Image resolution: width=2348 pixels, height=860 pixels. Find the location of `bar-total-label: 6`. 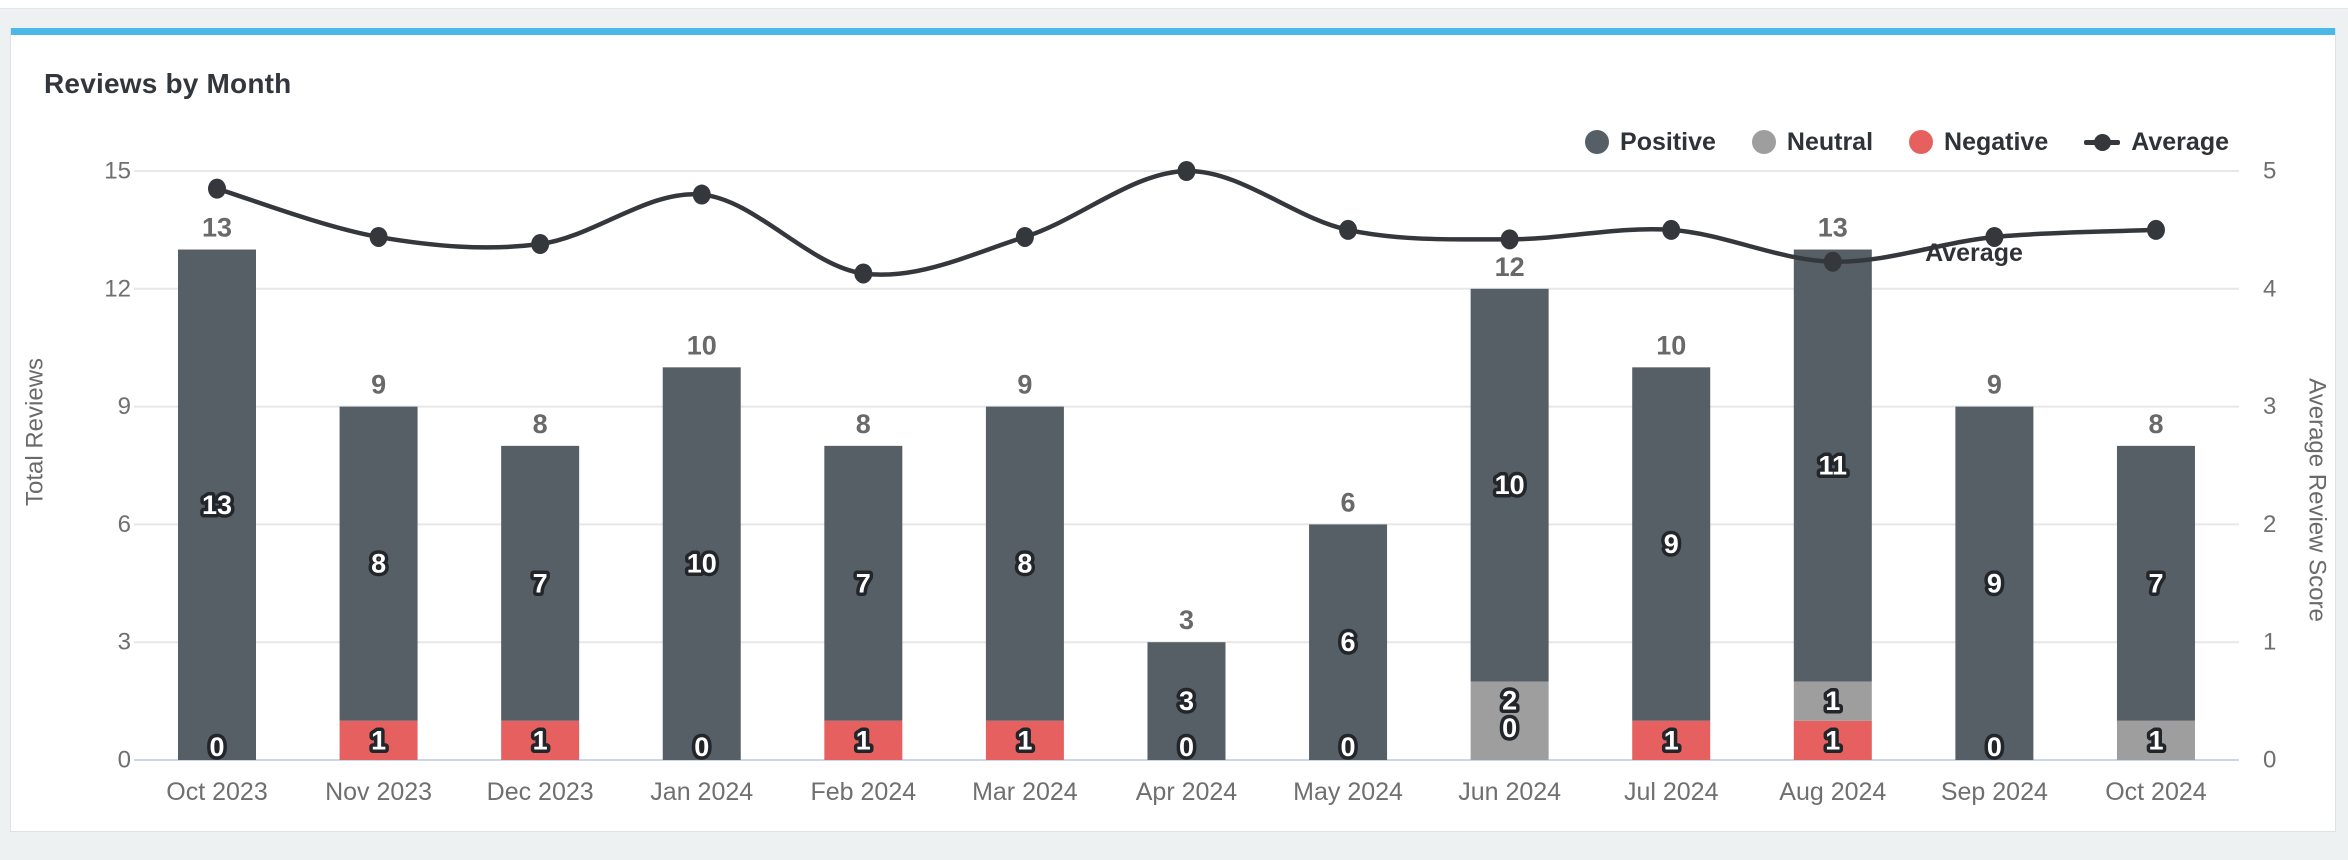

bar-total-label: 6 is located at coordinates (1348, 502).